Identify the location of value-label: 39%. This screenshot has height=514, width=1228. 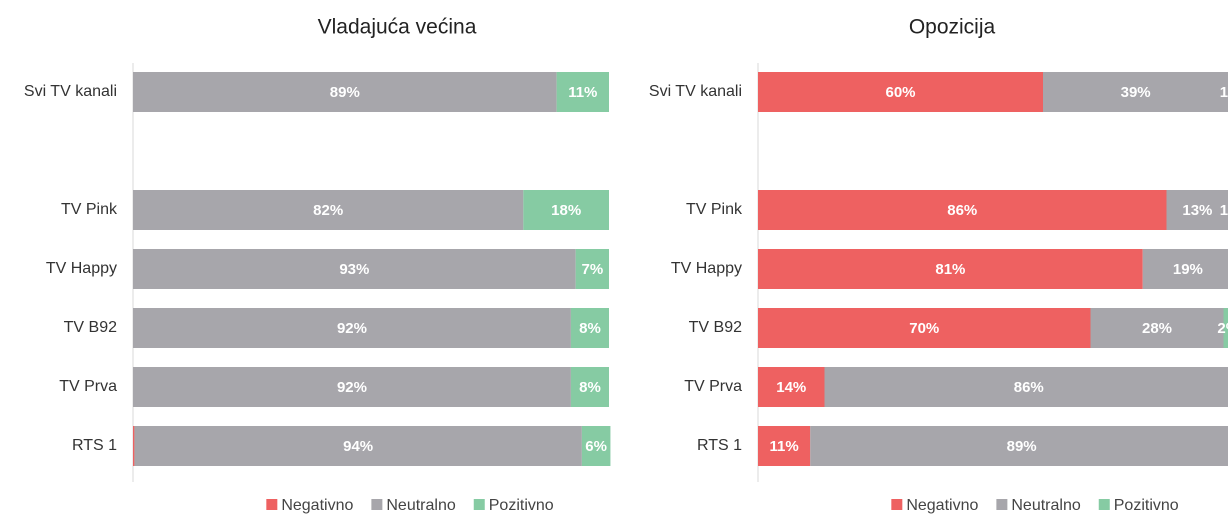
(1136, 92).